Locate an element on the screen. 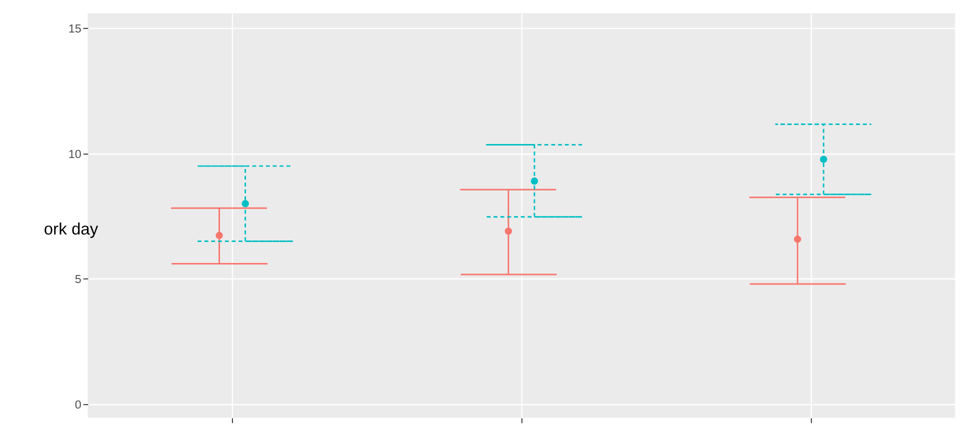 Image resolution: width=960 pixels, height=442 pixels. y-tick-label: 10 is located at coordinates (75, 154).